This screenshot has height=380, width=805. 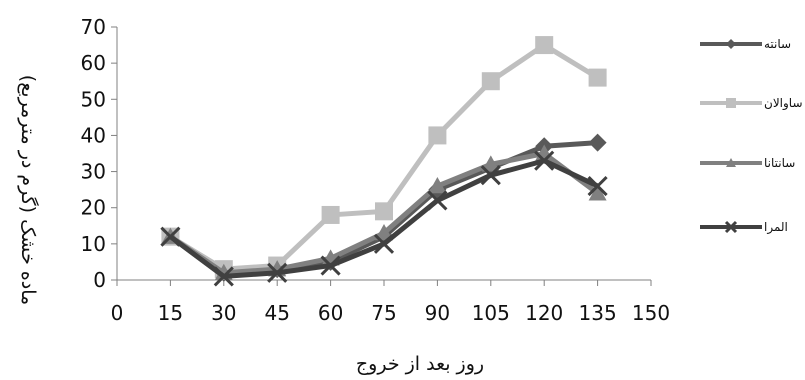 What do you see at coordinates (170, 313) in the screenshot?
I see `x-tick-label: 15` at bounding box center [170, 313].